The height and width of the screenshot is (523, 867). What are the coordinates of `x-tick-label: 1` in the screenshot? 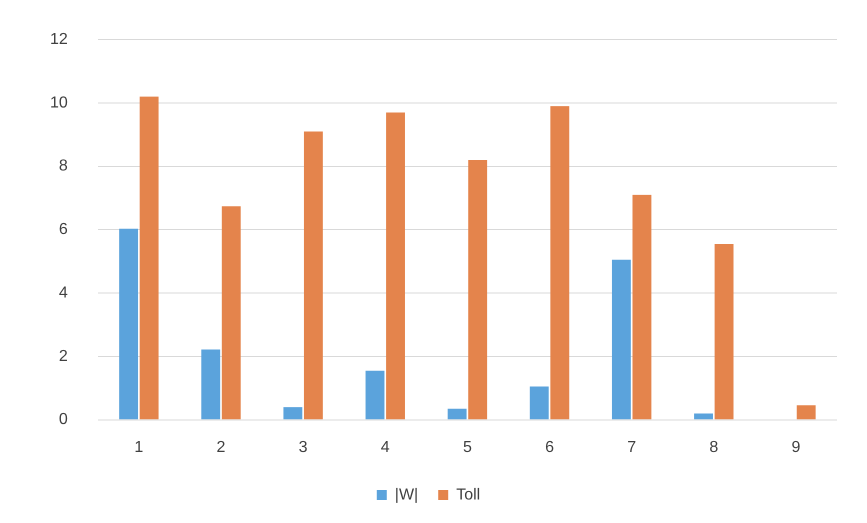 It's located at (139, 447).